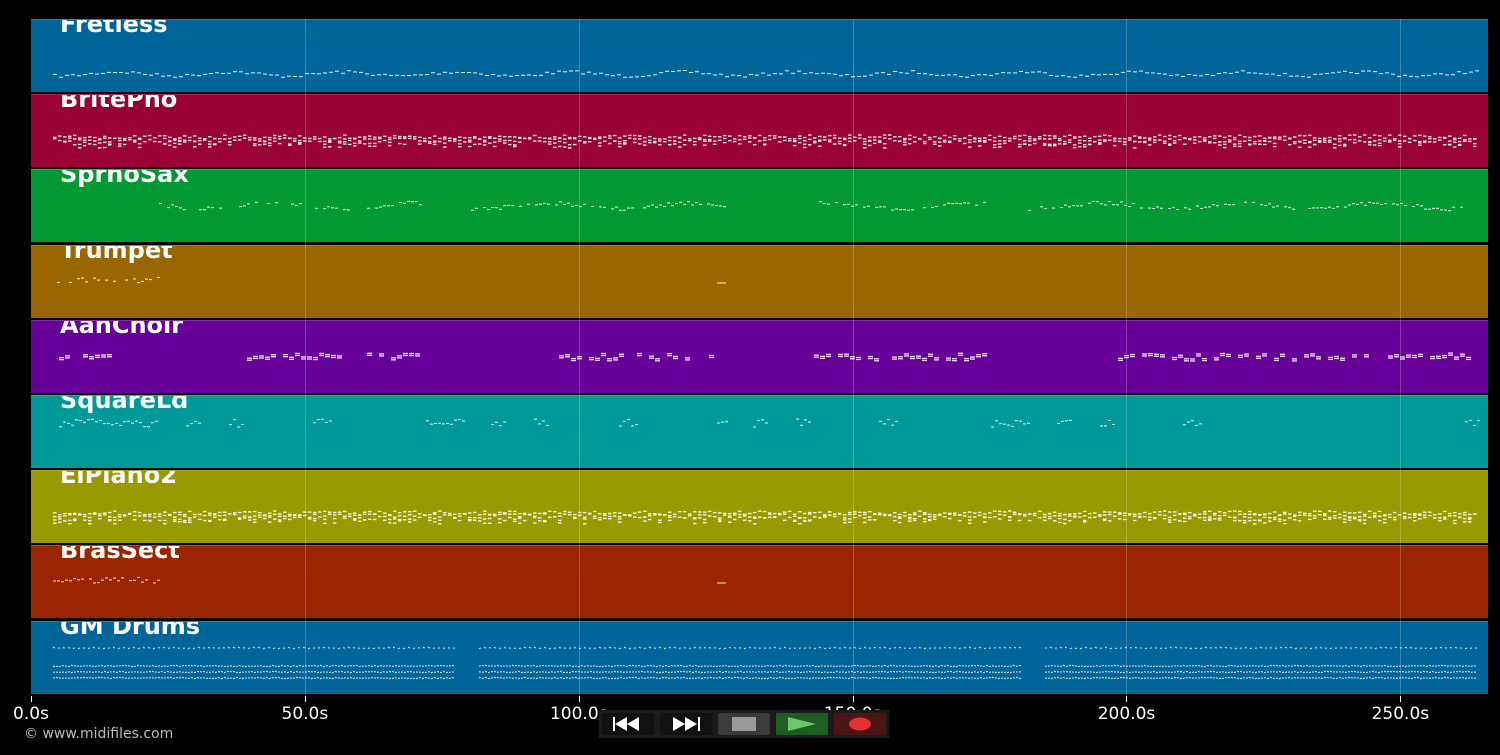 The image size is (1500, 755). Describe the element at coordinates (759, 507) in the screenshot. I see `track-lane-elpiano2: ElPiano2` at that location.